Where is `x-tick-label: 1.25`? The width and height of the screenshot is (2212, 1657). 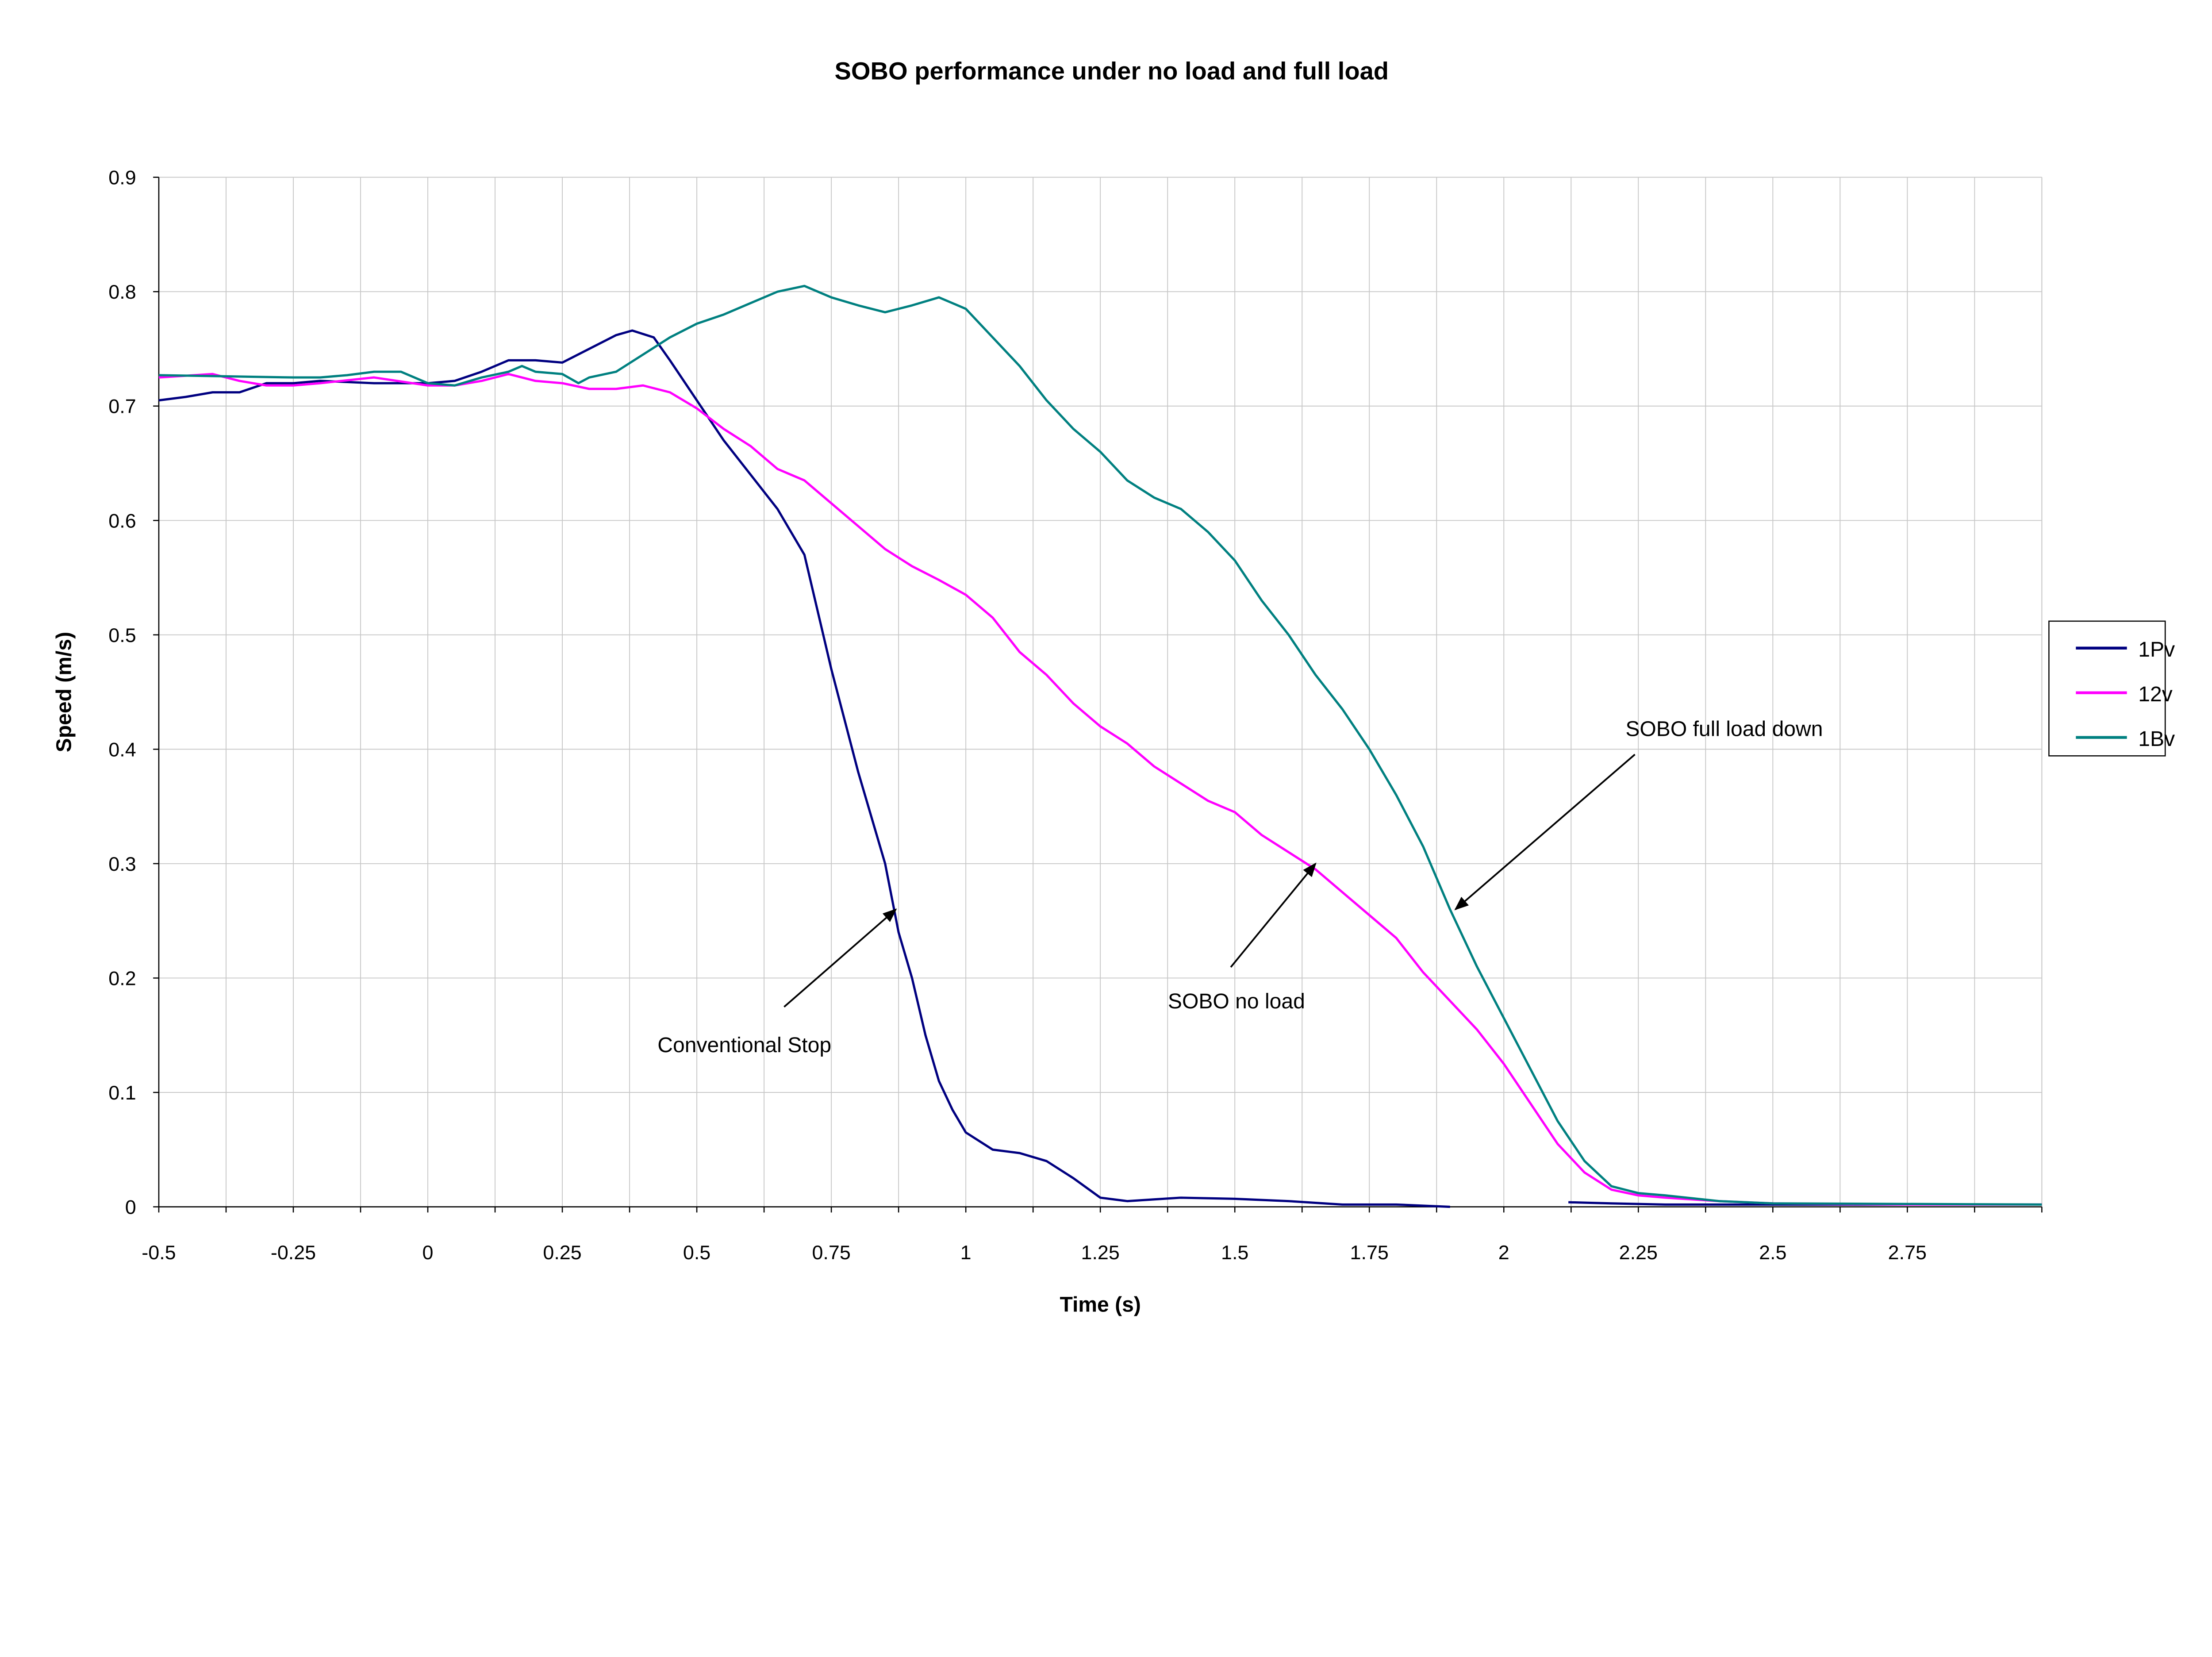
x-tick-label: 1.25 is located at coordinates (1101, 1252).